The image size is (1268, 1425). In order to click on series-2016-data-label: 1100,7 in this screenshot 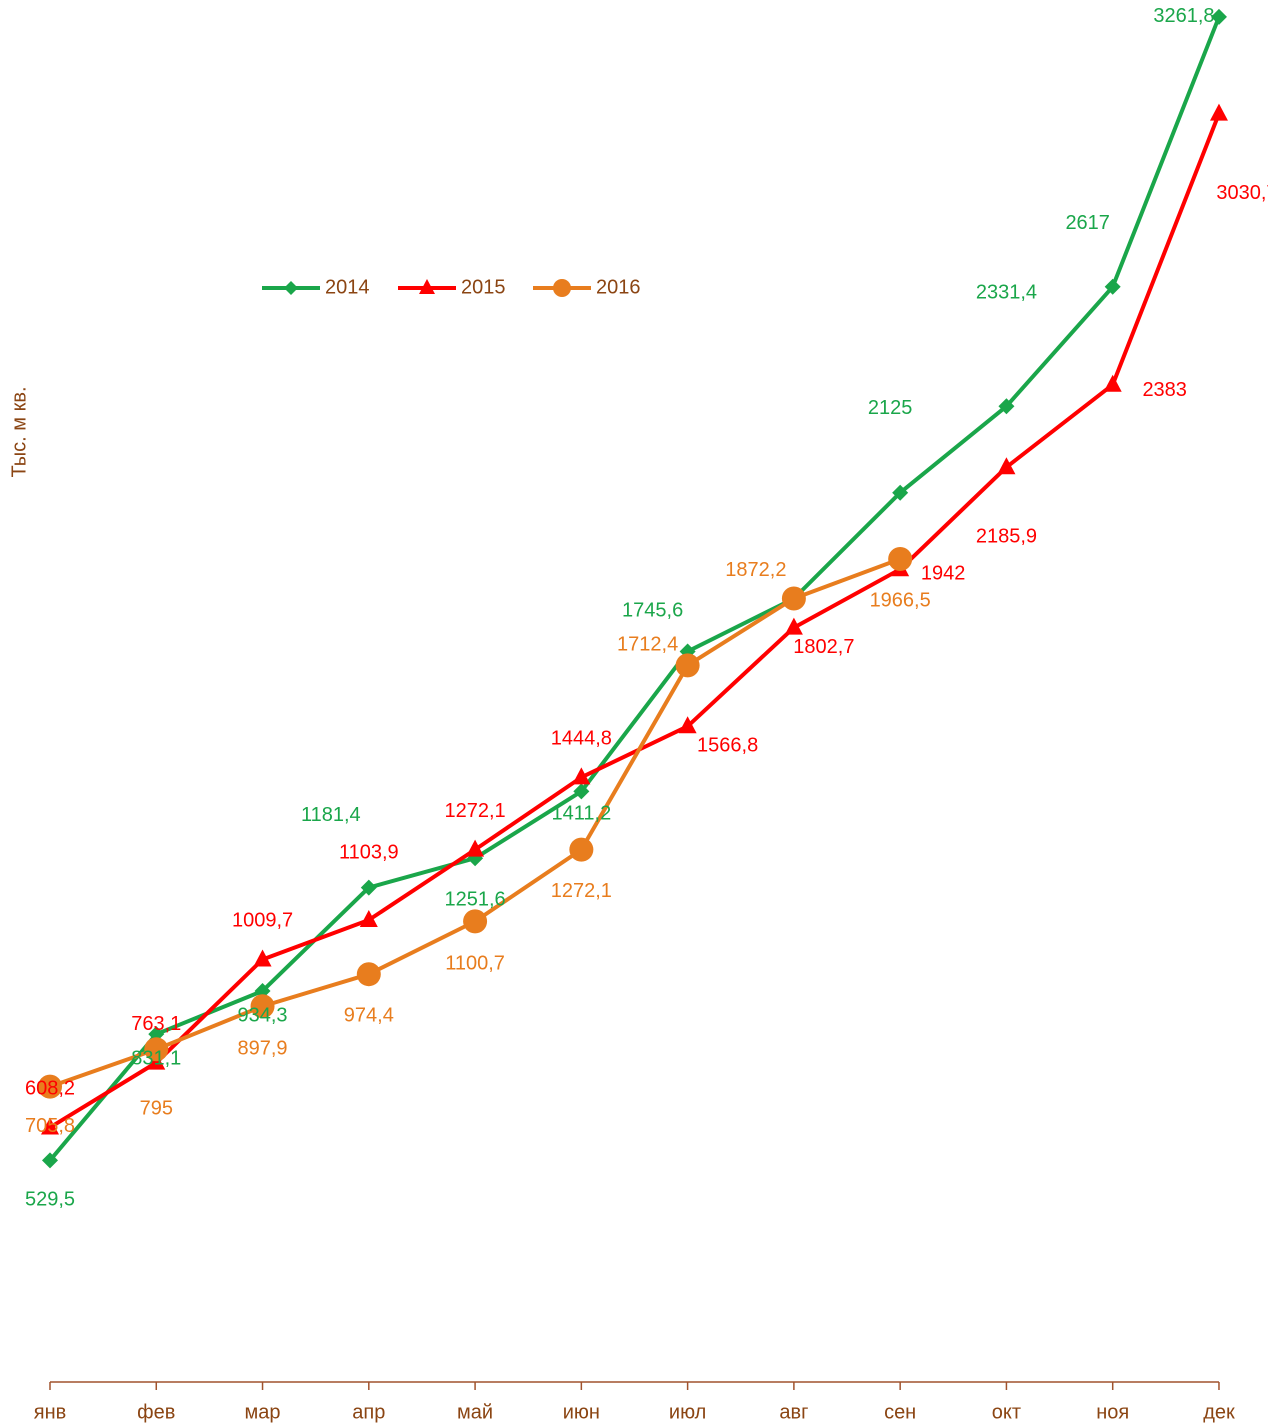, I will do `click(475, 964)`.